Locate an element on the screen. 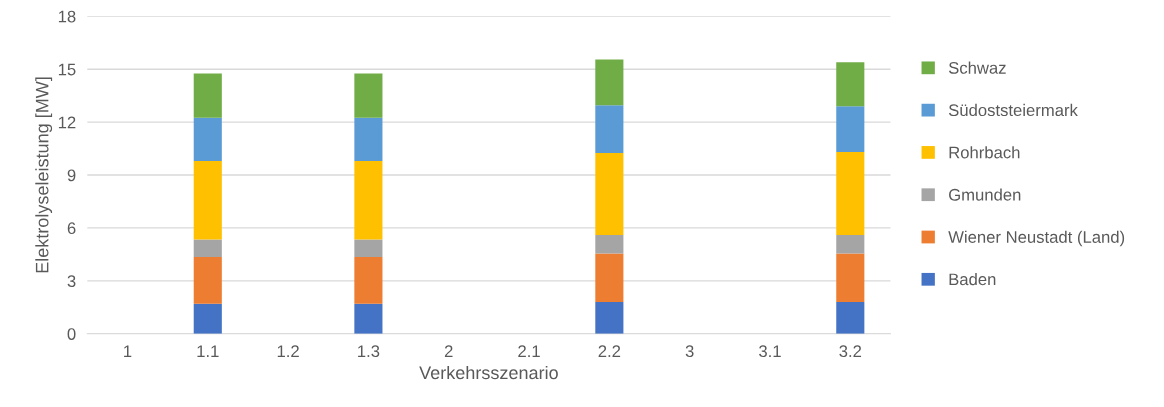 Image resolution: width=1164 pixels, height=407 pixels. y-tick-label: 15 is located at coordinates (67, 69).